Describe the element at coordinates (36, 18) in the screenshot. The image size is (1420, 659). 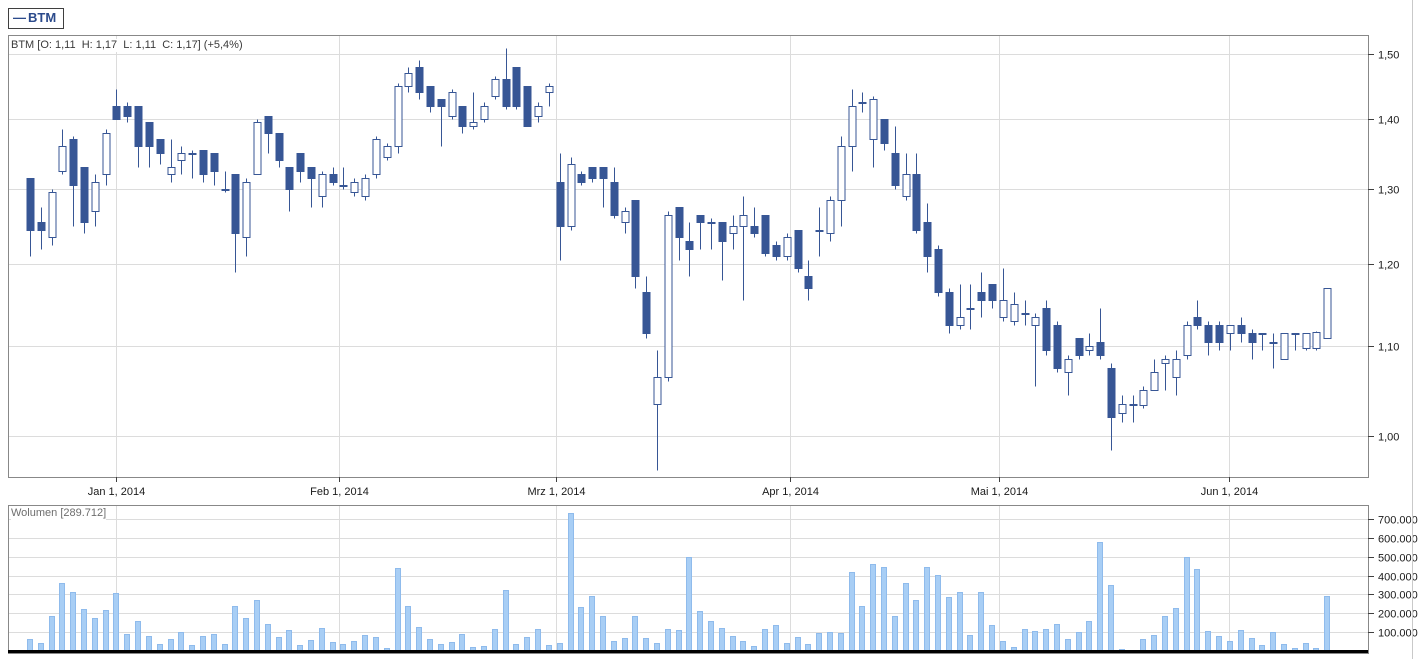
I see `legend-box: — BTM` at that location.